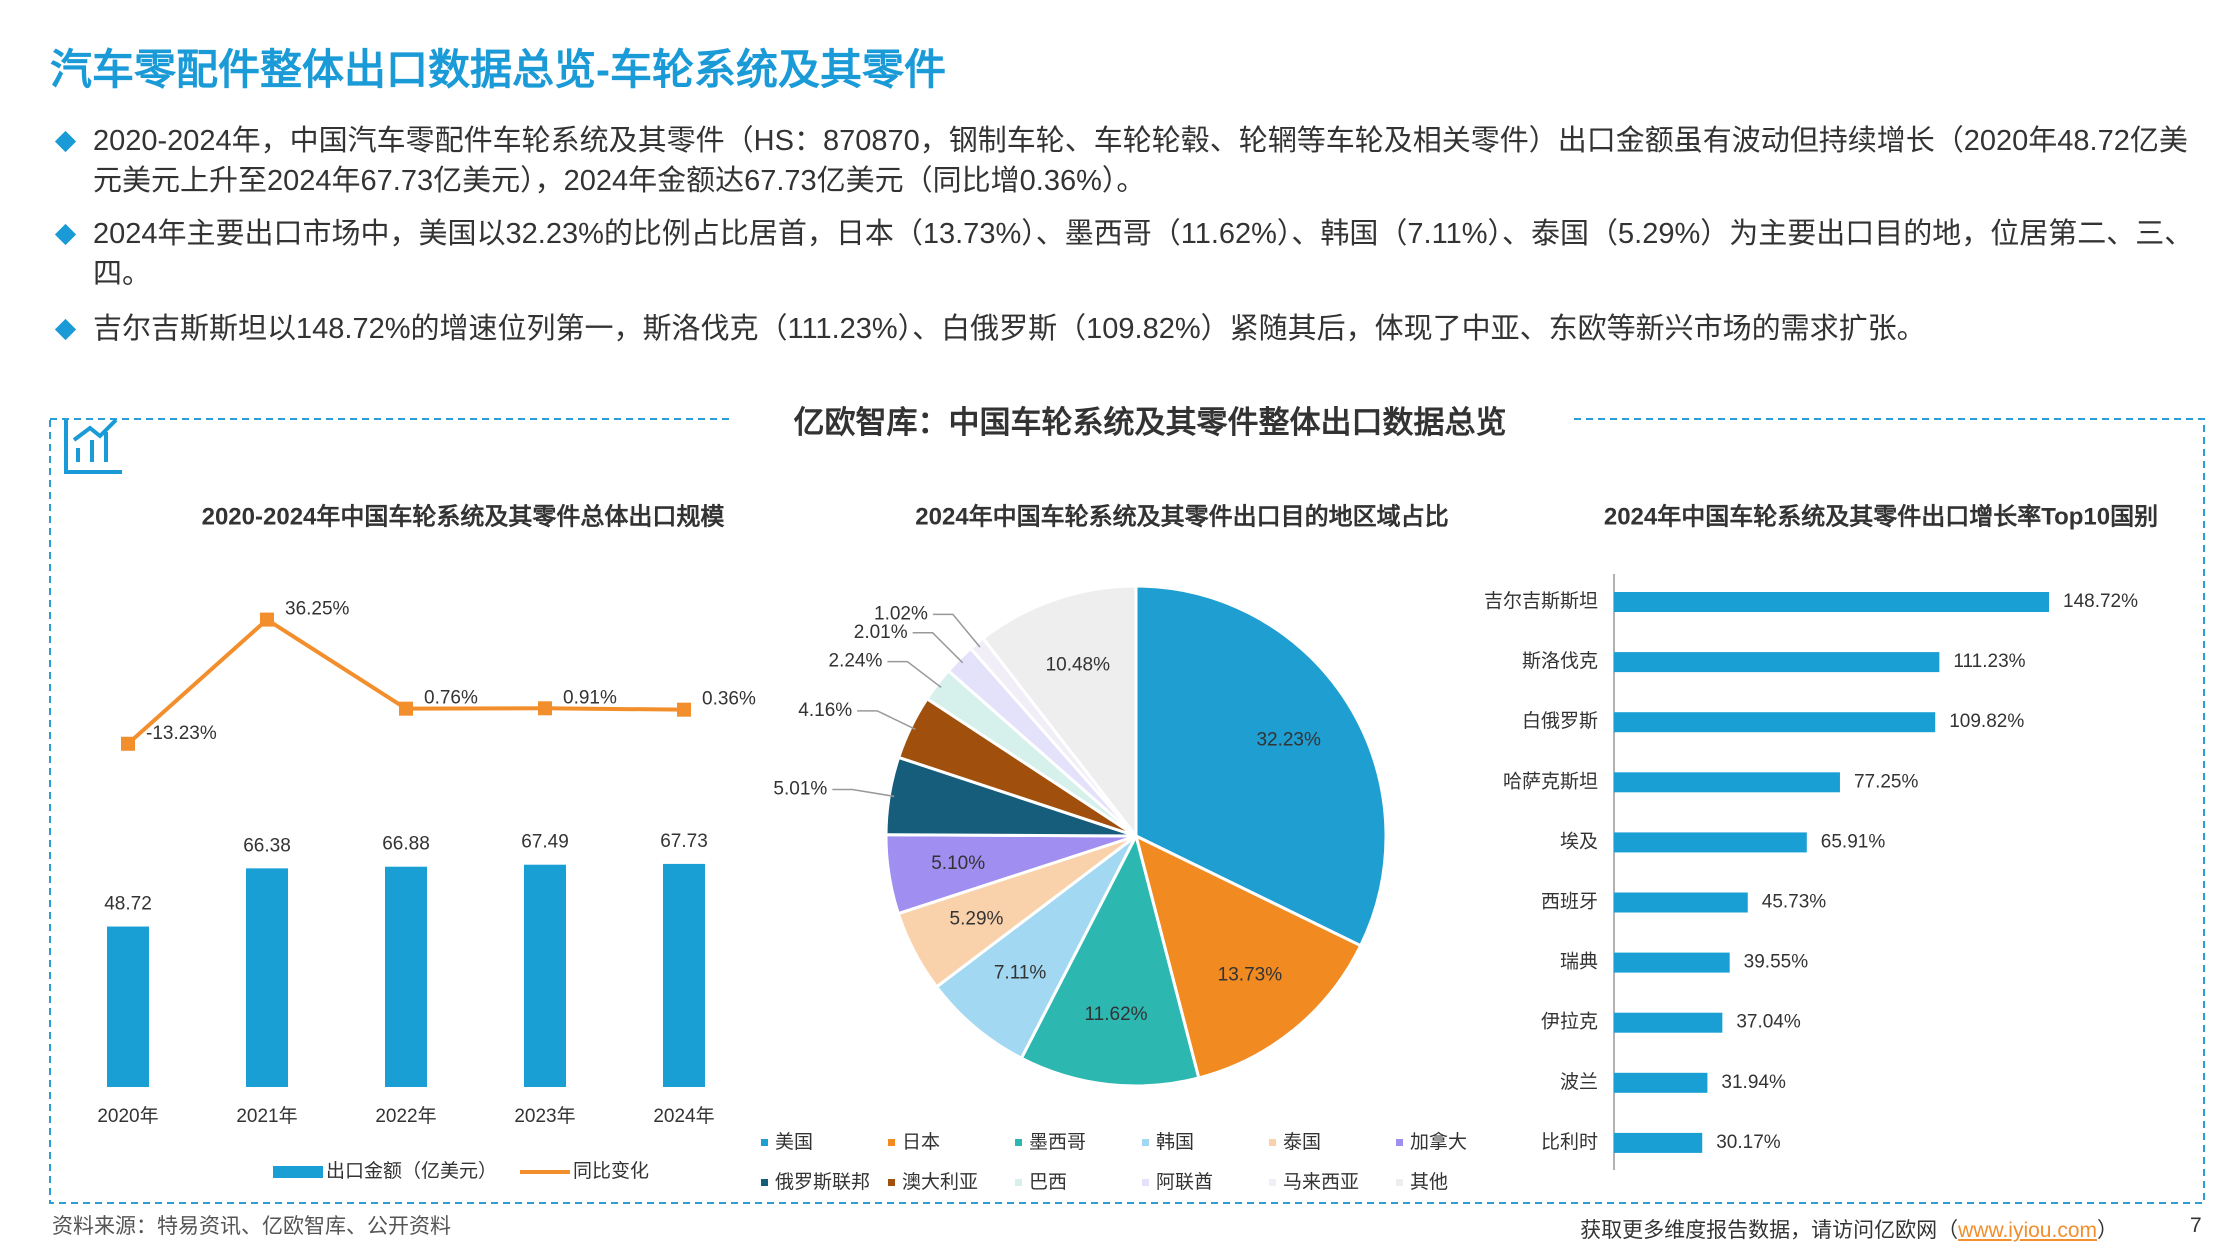 This screenshot has width=2240, height=1260. What do you see at coordinates (545, 708) in the screenshot?
I see `line-point` at bounding box center [545, 708].